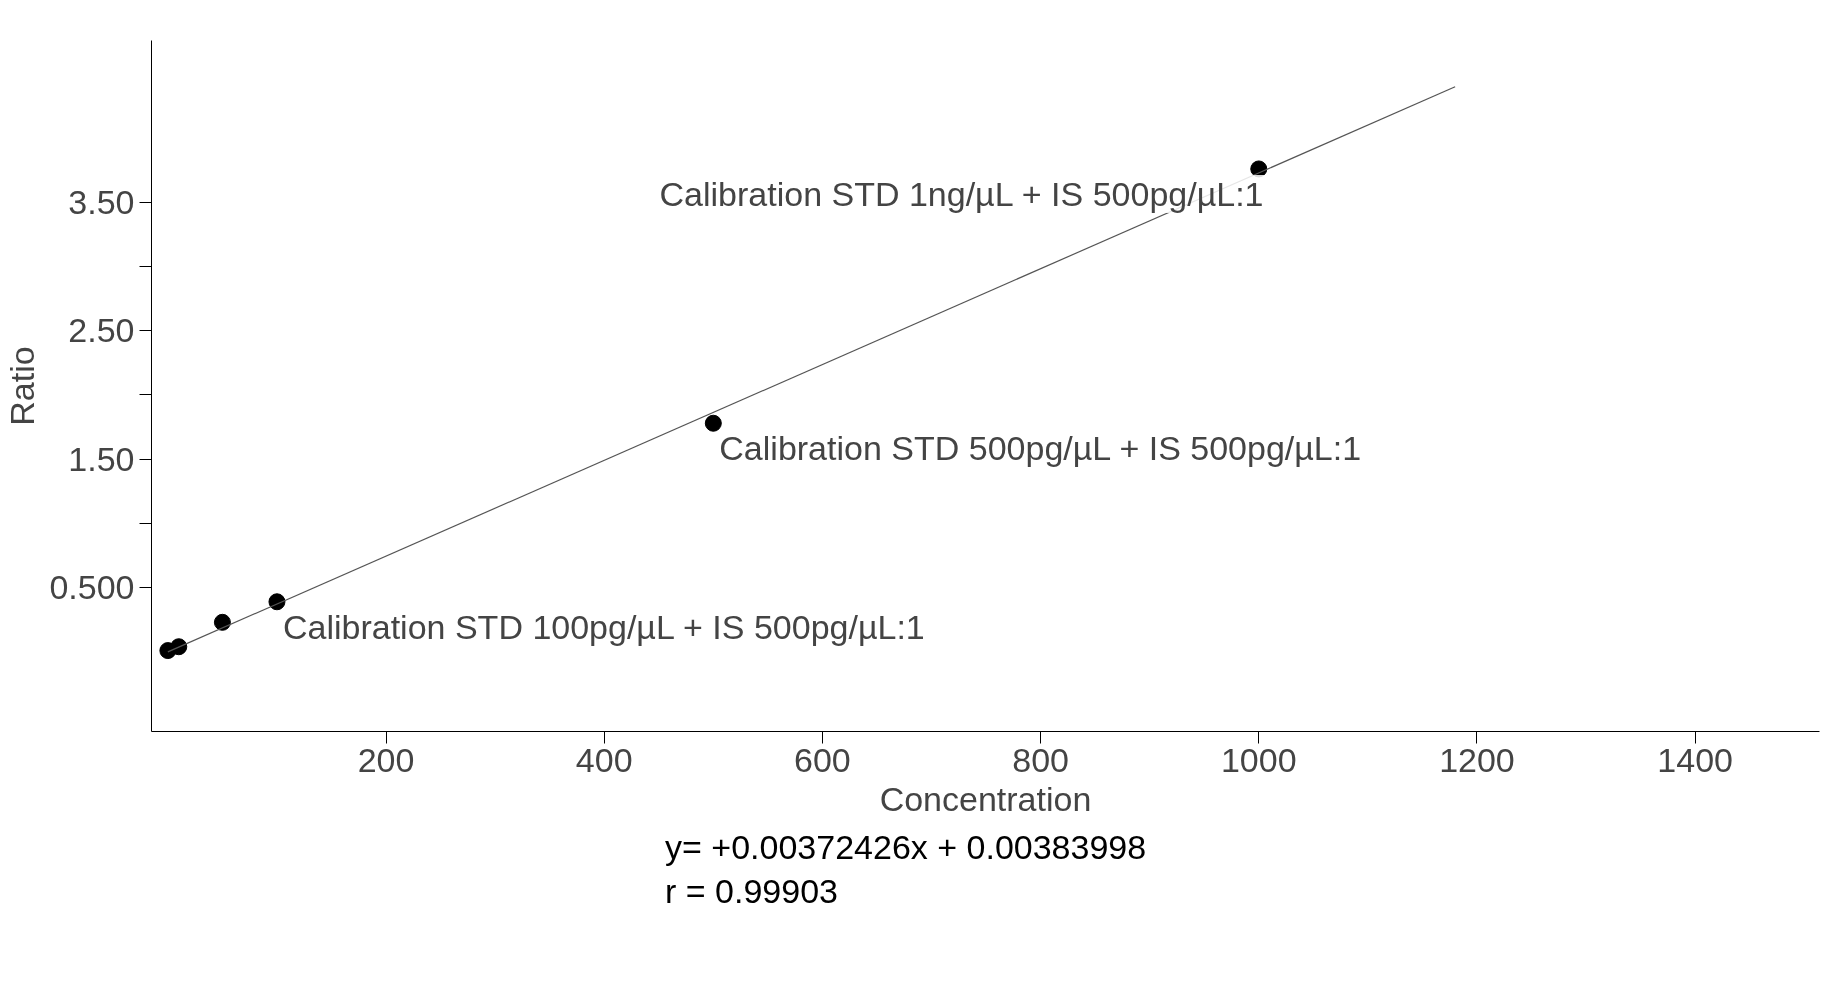 Image resolution: width=1829 pixels, height=1008 pixels. What do you see at coordinates (961, 193) in the screenshot?
I see `annotation: Calibration STD 1ng/µL + IS 500pg/µL:1` at bounding box center [961, 193].